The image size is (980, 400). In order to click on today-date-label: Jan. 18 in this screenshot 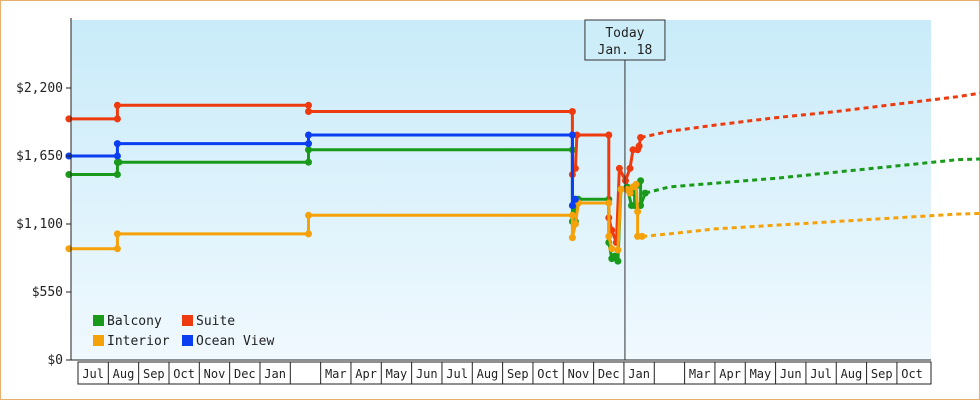, I will do `click(625, 50)`.